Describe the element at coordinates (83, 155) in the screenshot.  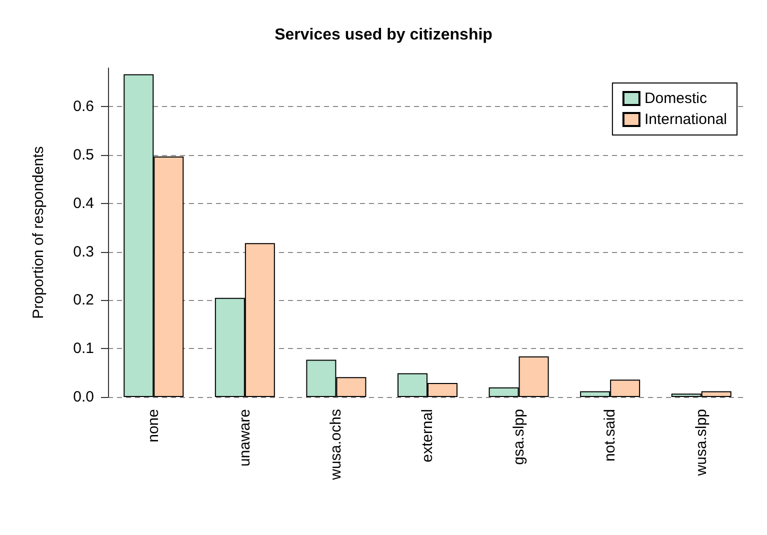
I see `y-tick-label: 0.5` at that location.